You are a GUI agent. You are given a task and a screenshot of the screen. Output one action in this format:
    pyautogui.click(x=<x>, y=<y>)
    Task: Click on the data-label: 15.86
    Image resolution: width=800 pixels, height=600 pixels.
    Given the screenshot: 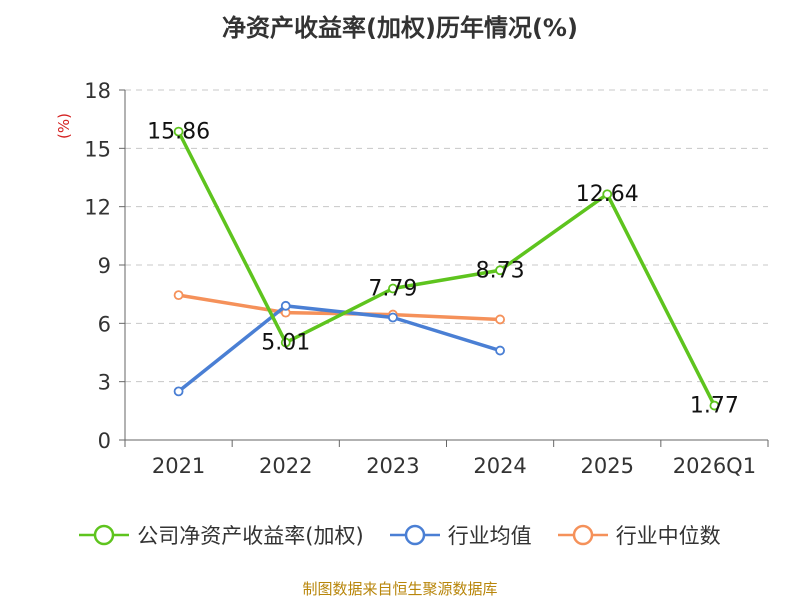 What is the action you would take?
    pyautogui.click(x=178, y=132)
    